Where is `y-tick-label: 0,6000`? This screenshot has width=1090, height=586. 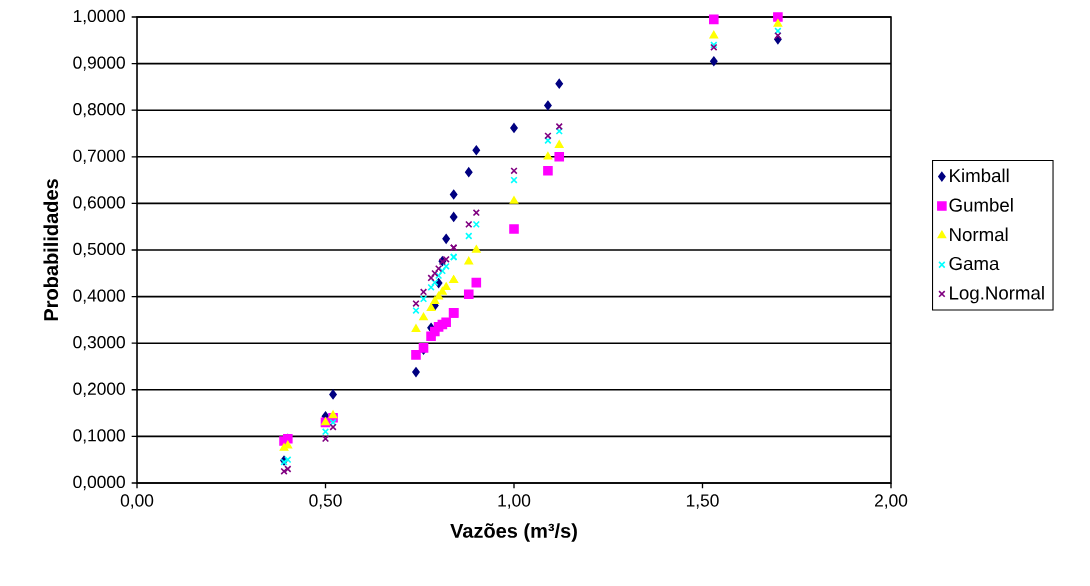
y-tick-label: 0,6000 is located at coordinates (99, 203).